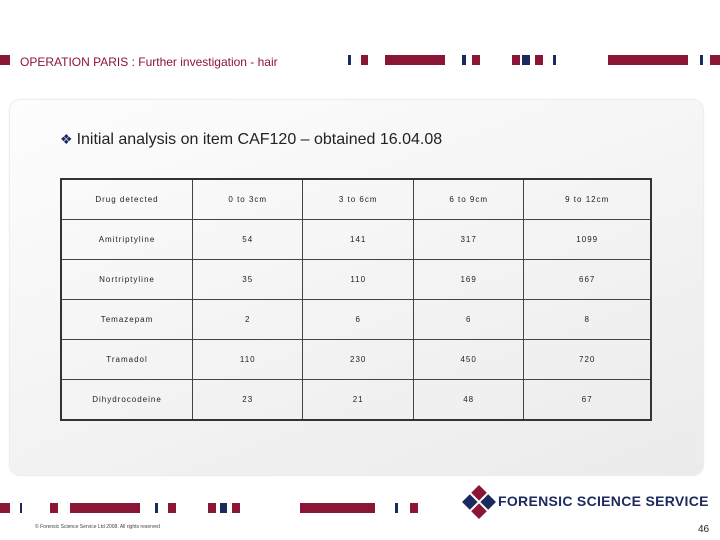 This screenshot has width=720, height=540. I want to click on table-cell: 54, so click(247, 239).